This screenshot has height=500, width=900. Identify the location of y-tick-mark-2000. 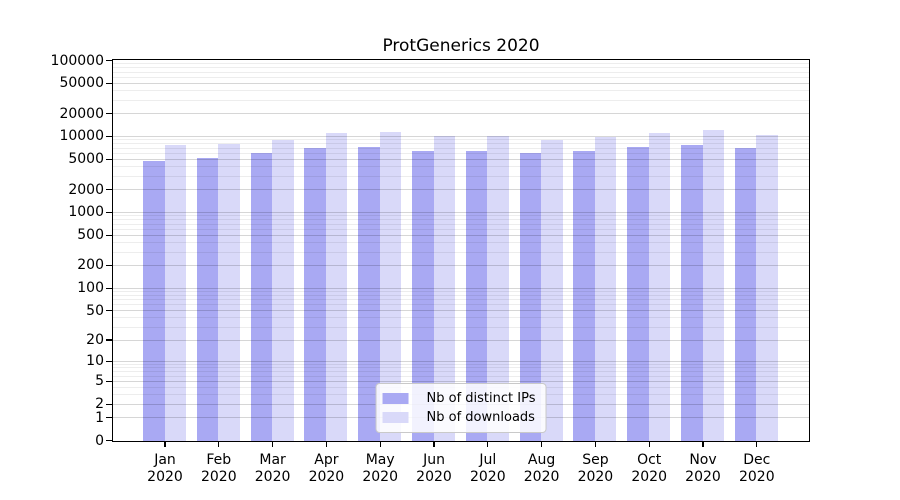
(108, 189).